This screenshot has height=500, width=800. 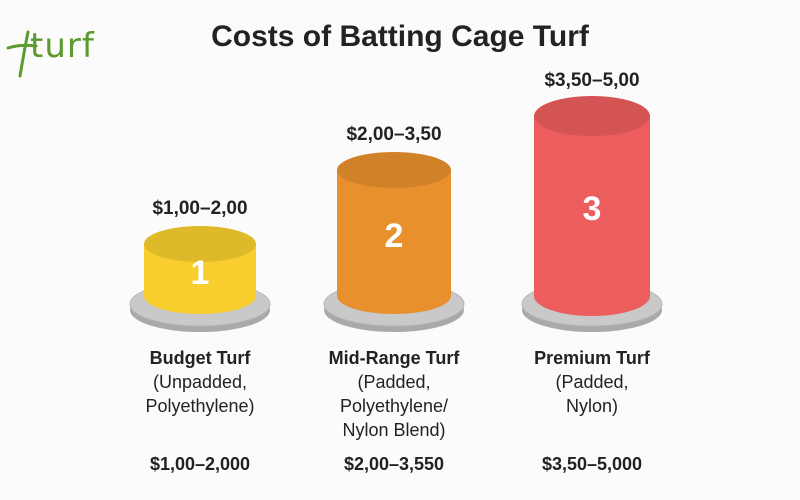 I want to click on price-range-label: $2,00–3,550, so click(x=394, y=464).